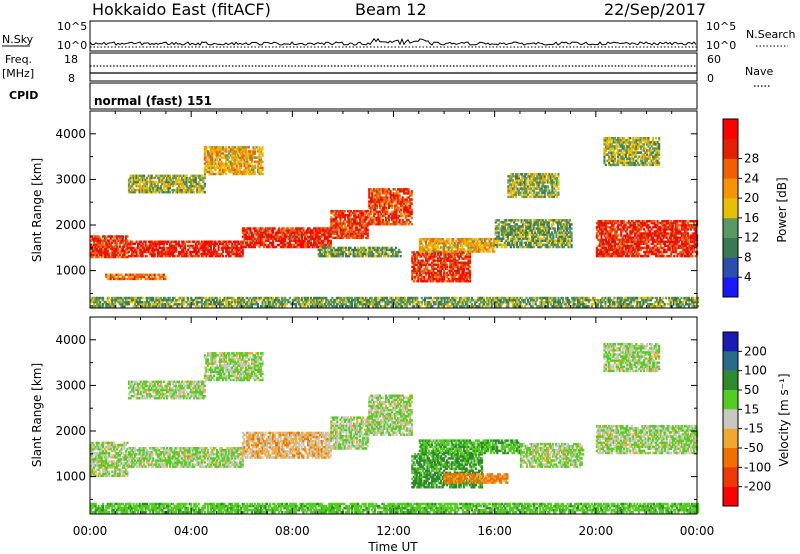 The height and width of the screenshot is (554, 800). Describe the element at coordinates (393, 96) in the screenshot. I see `cpid-panel-frame` at that location.